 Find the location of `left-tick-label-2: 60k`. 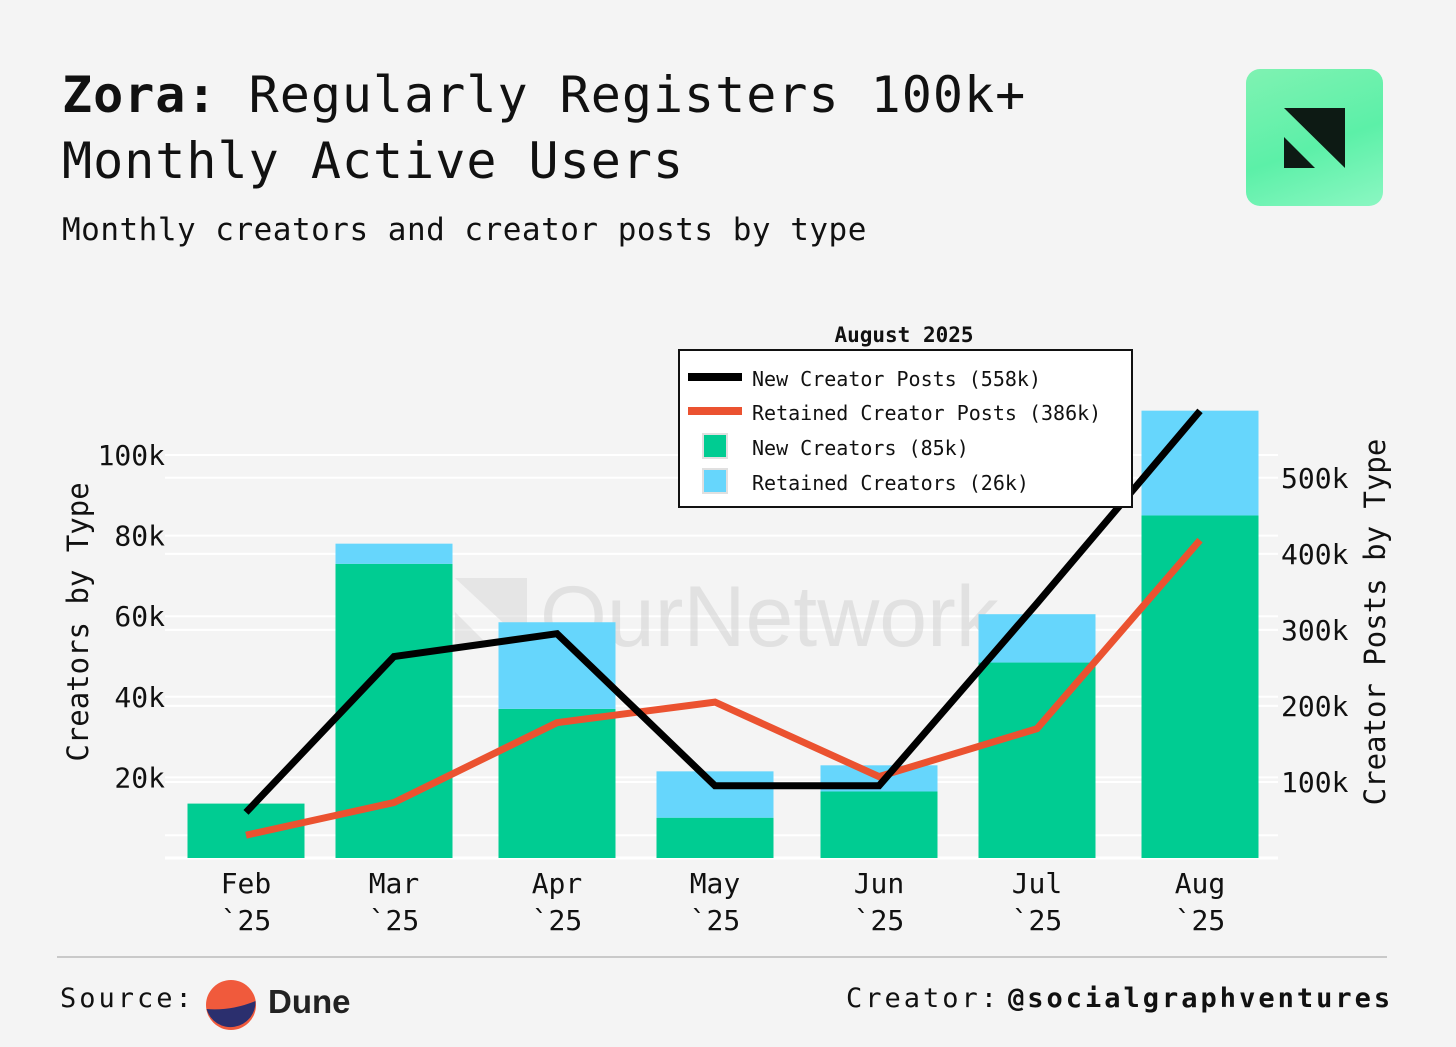

left-tick-label-2: 60k is located at coordinates (139, 616).